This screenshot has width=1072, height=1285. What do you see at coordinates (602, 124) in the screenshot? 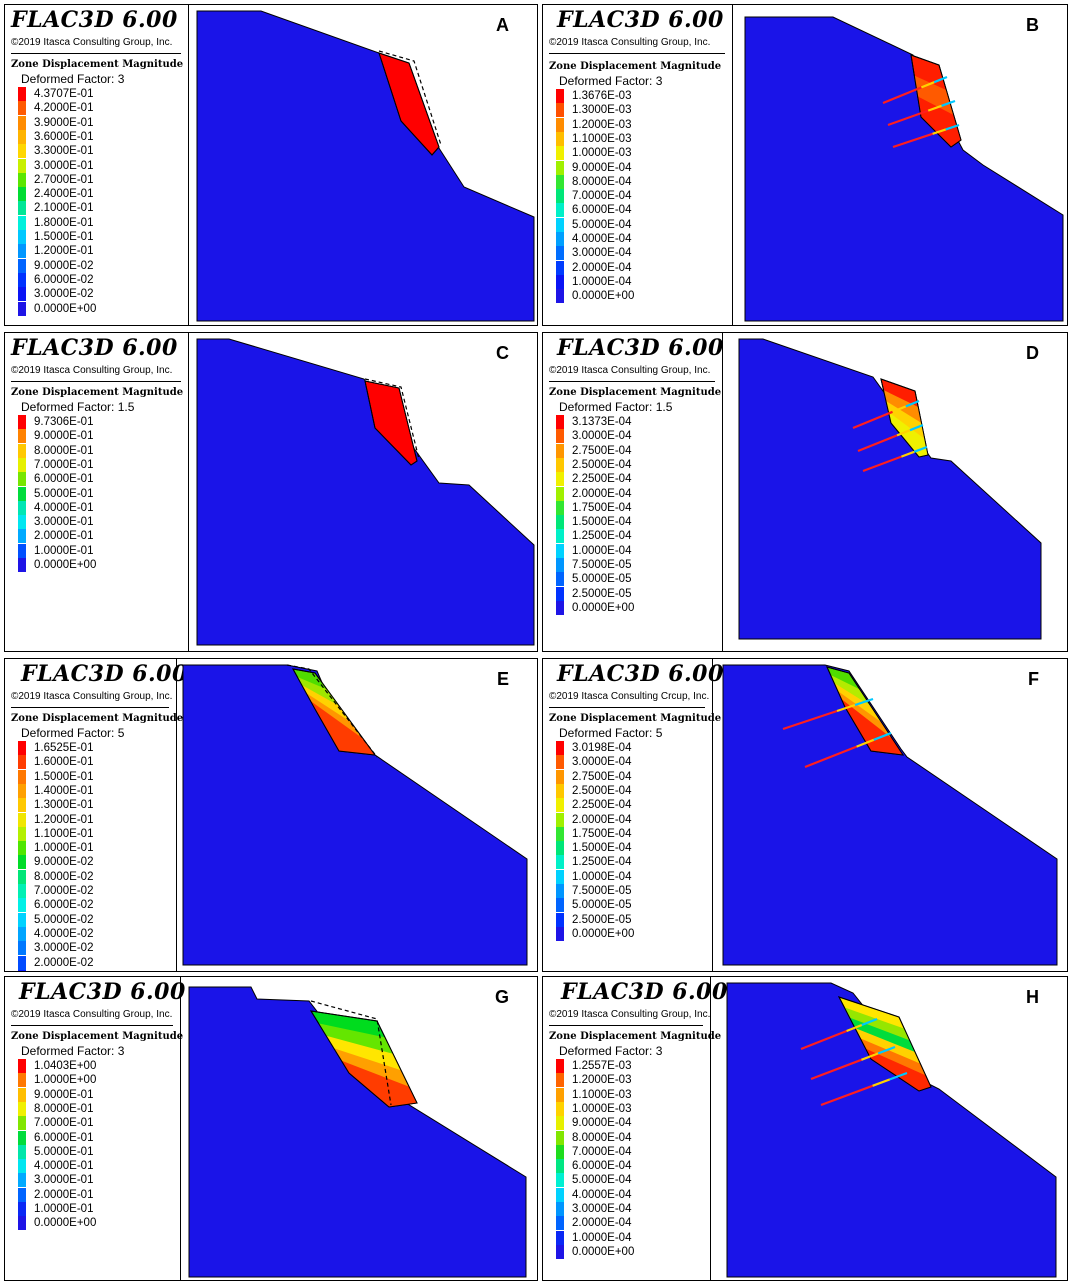
I see `scale-value: 1.2000E-03` at bounding box center [602, 124].